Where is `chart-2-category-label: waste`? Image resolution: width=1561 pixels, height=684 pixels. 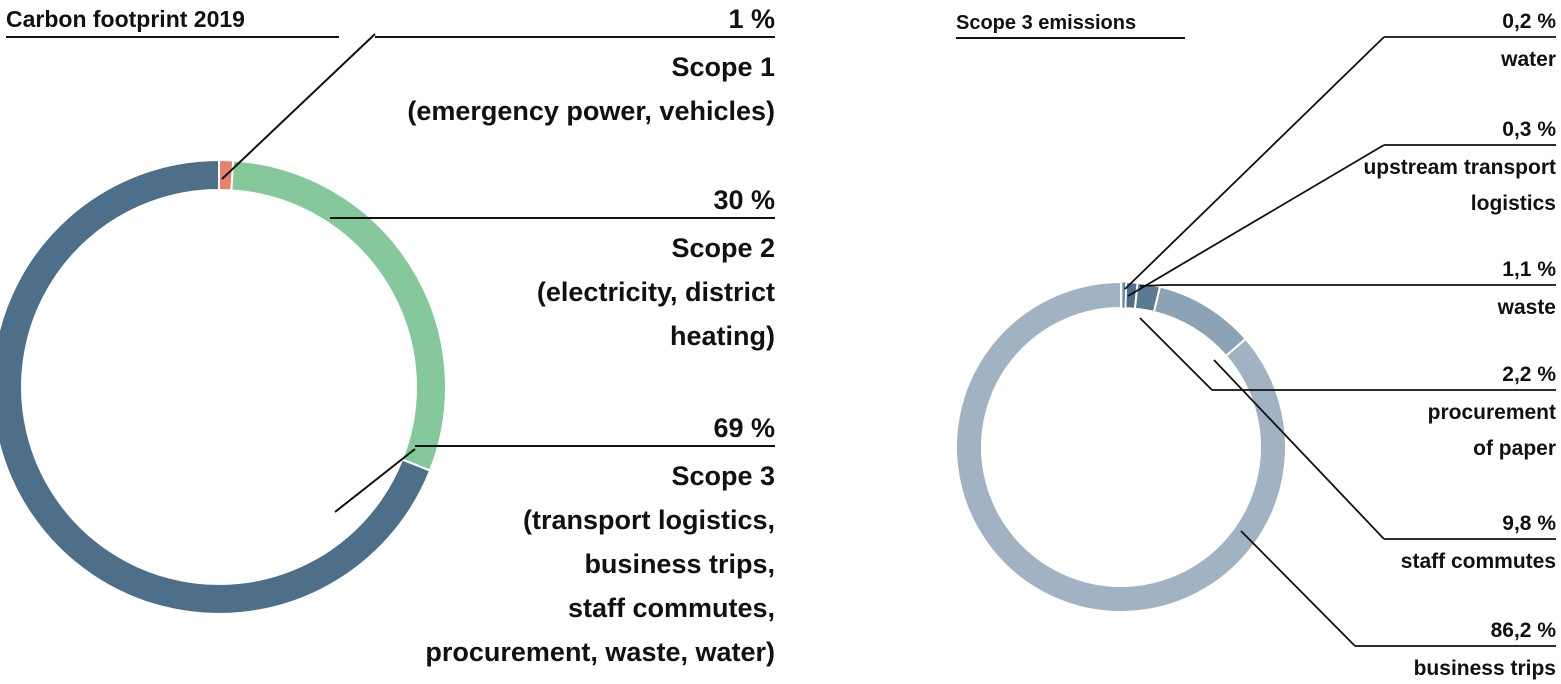 chart-2-category-label: waste is located at coordinates (1526, 307).